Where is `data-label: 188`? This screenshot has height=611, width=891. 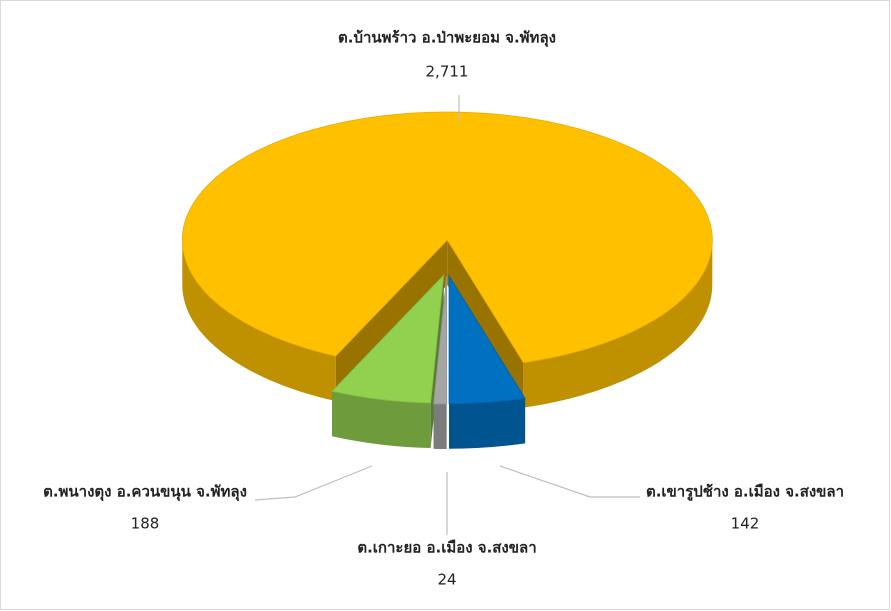 data-label: 188 is located at coordinates (145, 524).